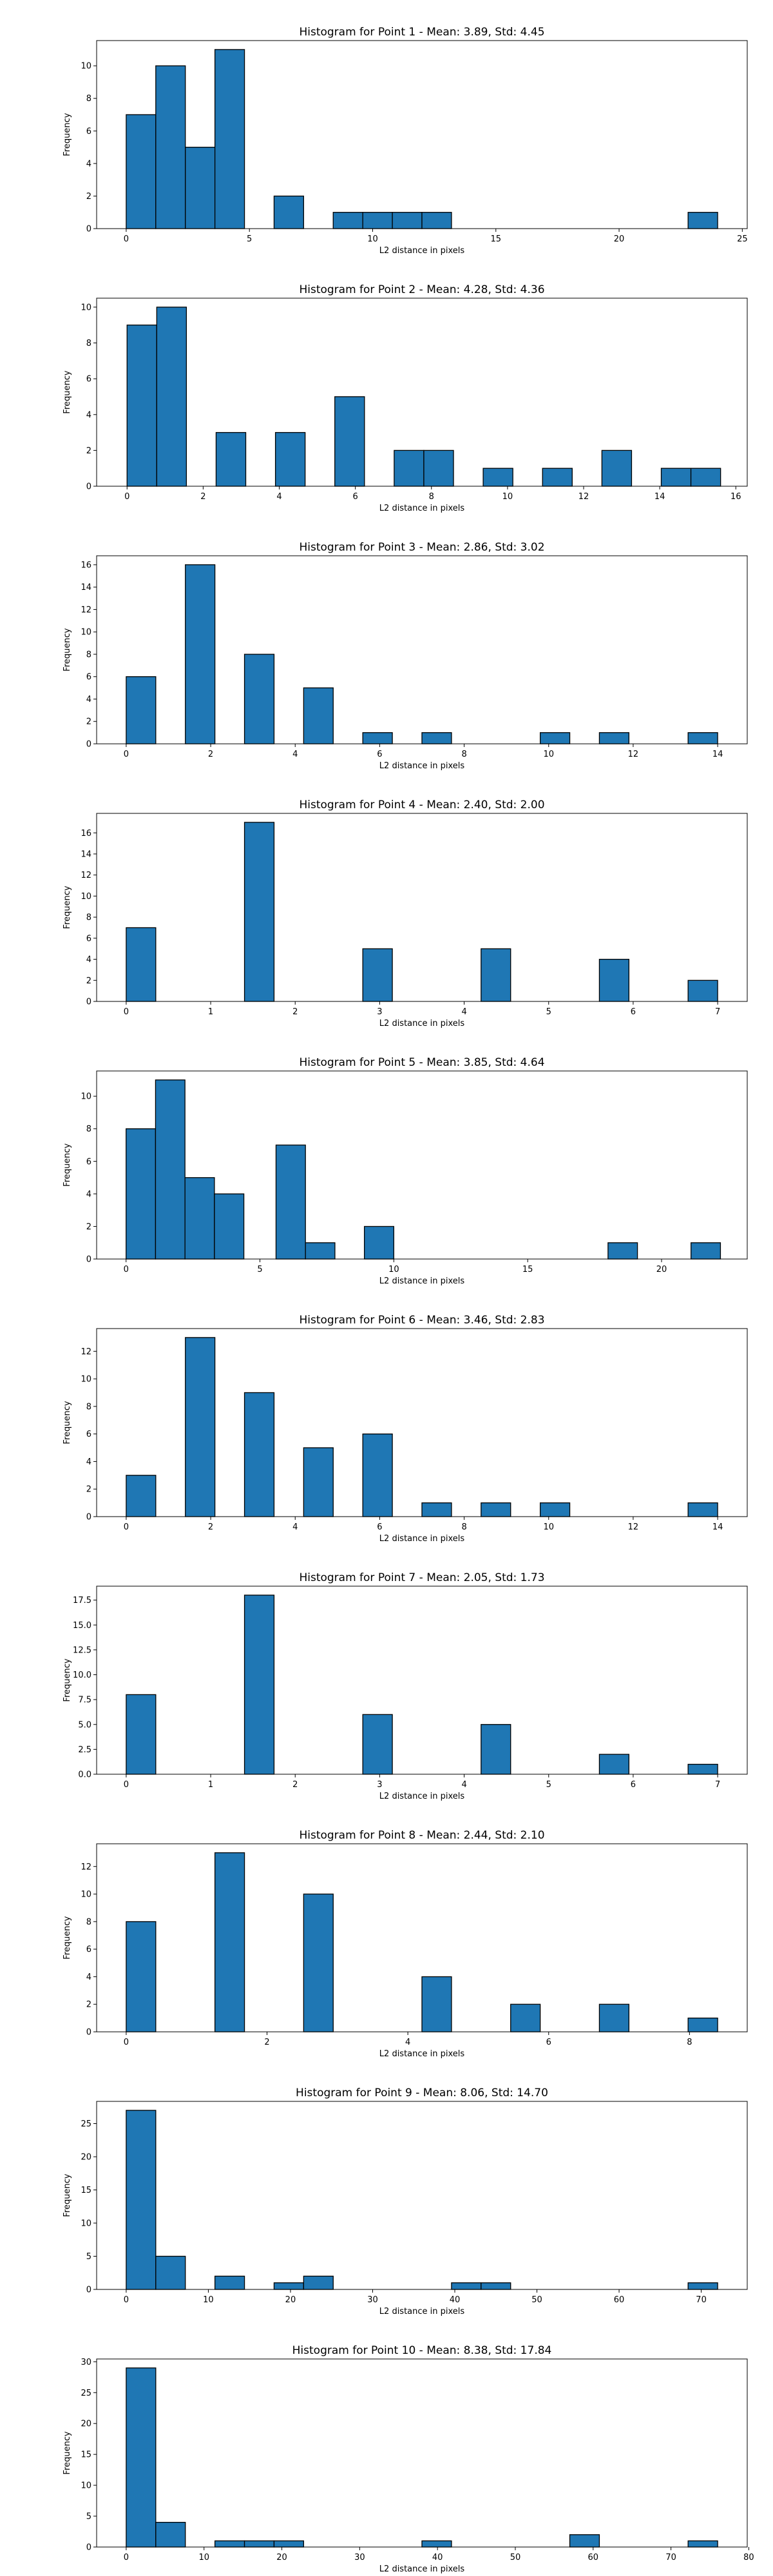  I want to click on x-tick-label: 1, so click(210, 1785).